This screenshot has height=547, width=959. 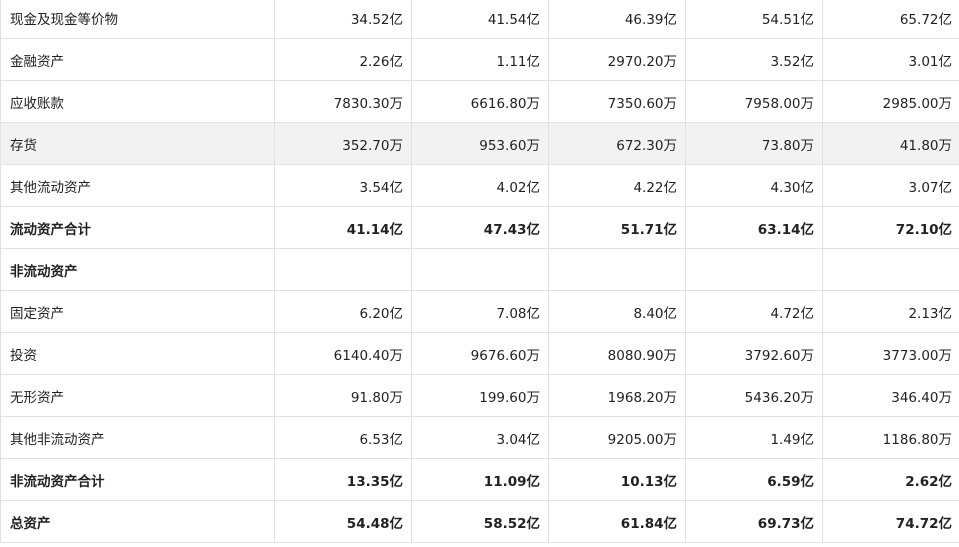 What do you see at coordinates (890, 19) in the screenshot?
I see `value-cell: 65.72亿` at bounding box center [890, 19].